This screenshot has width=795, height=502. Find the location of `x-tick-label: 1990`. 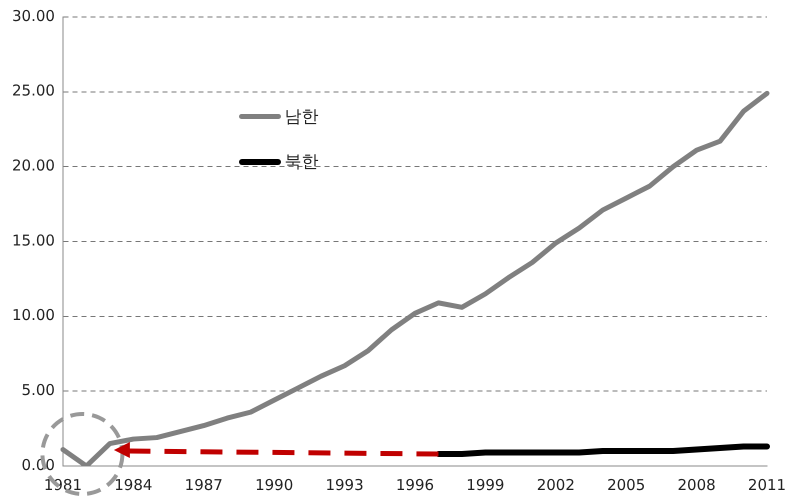

x-tick-label: 1990 is located at coordinates (274, 485).